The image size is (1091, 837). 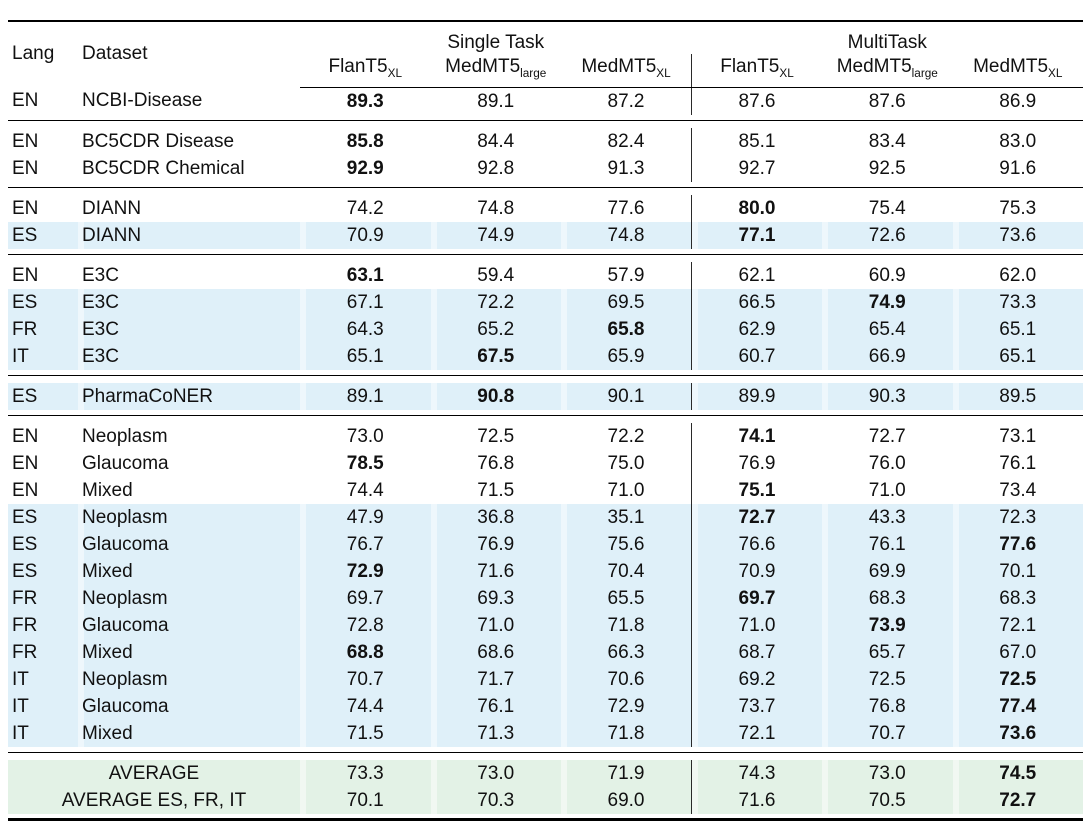 I want to click on score-cell: 89.9, so click(x=757, y=396).